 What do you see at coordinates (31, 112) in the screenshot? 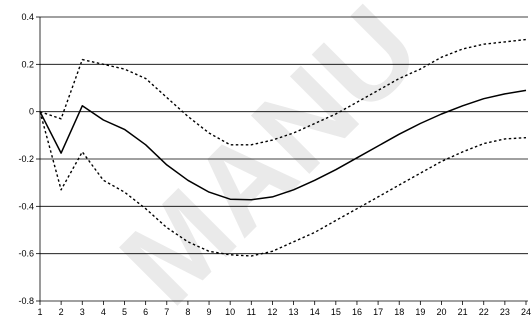
I see `y-tick-label: 0` at bounding box center [31, 112].